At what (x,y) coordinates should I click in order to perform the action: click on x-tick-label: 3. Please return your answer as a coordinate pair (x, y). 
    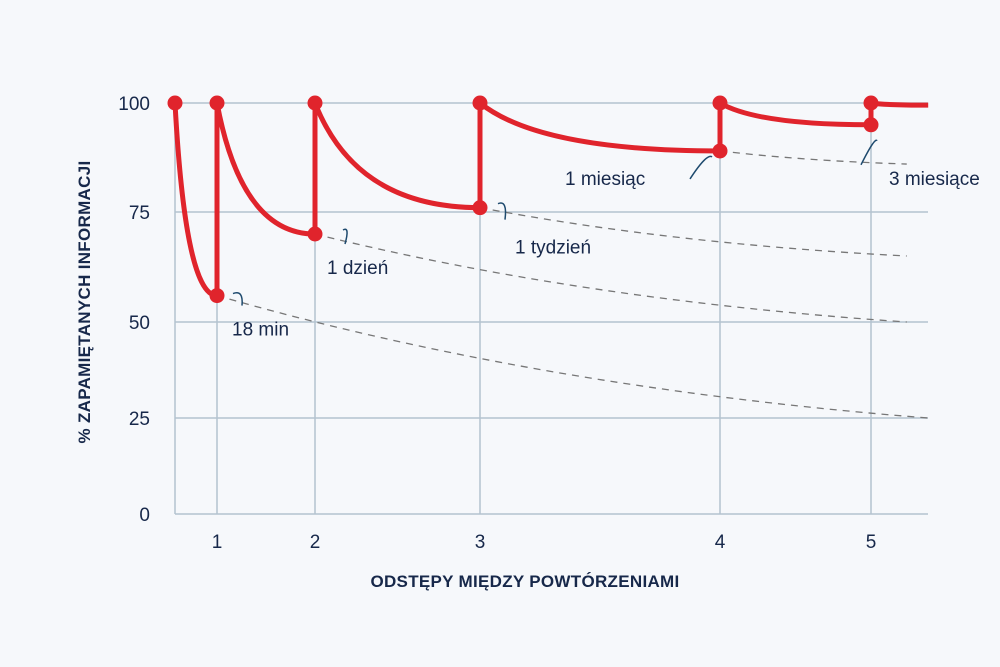
    Looking at the image, I should click on (480, 542).